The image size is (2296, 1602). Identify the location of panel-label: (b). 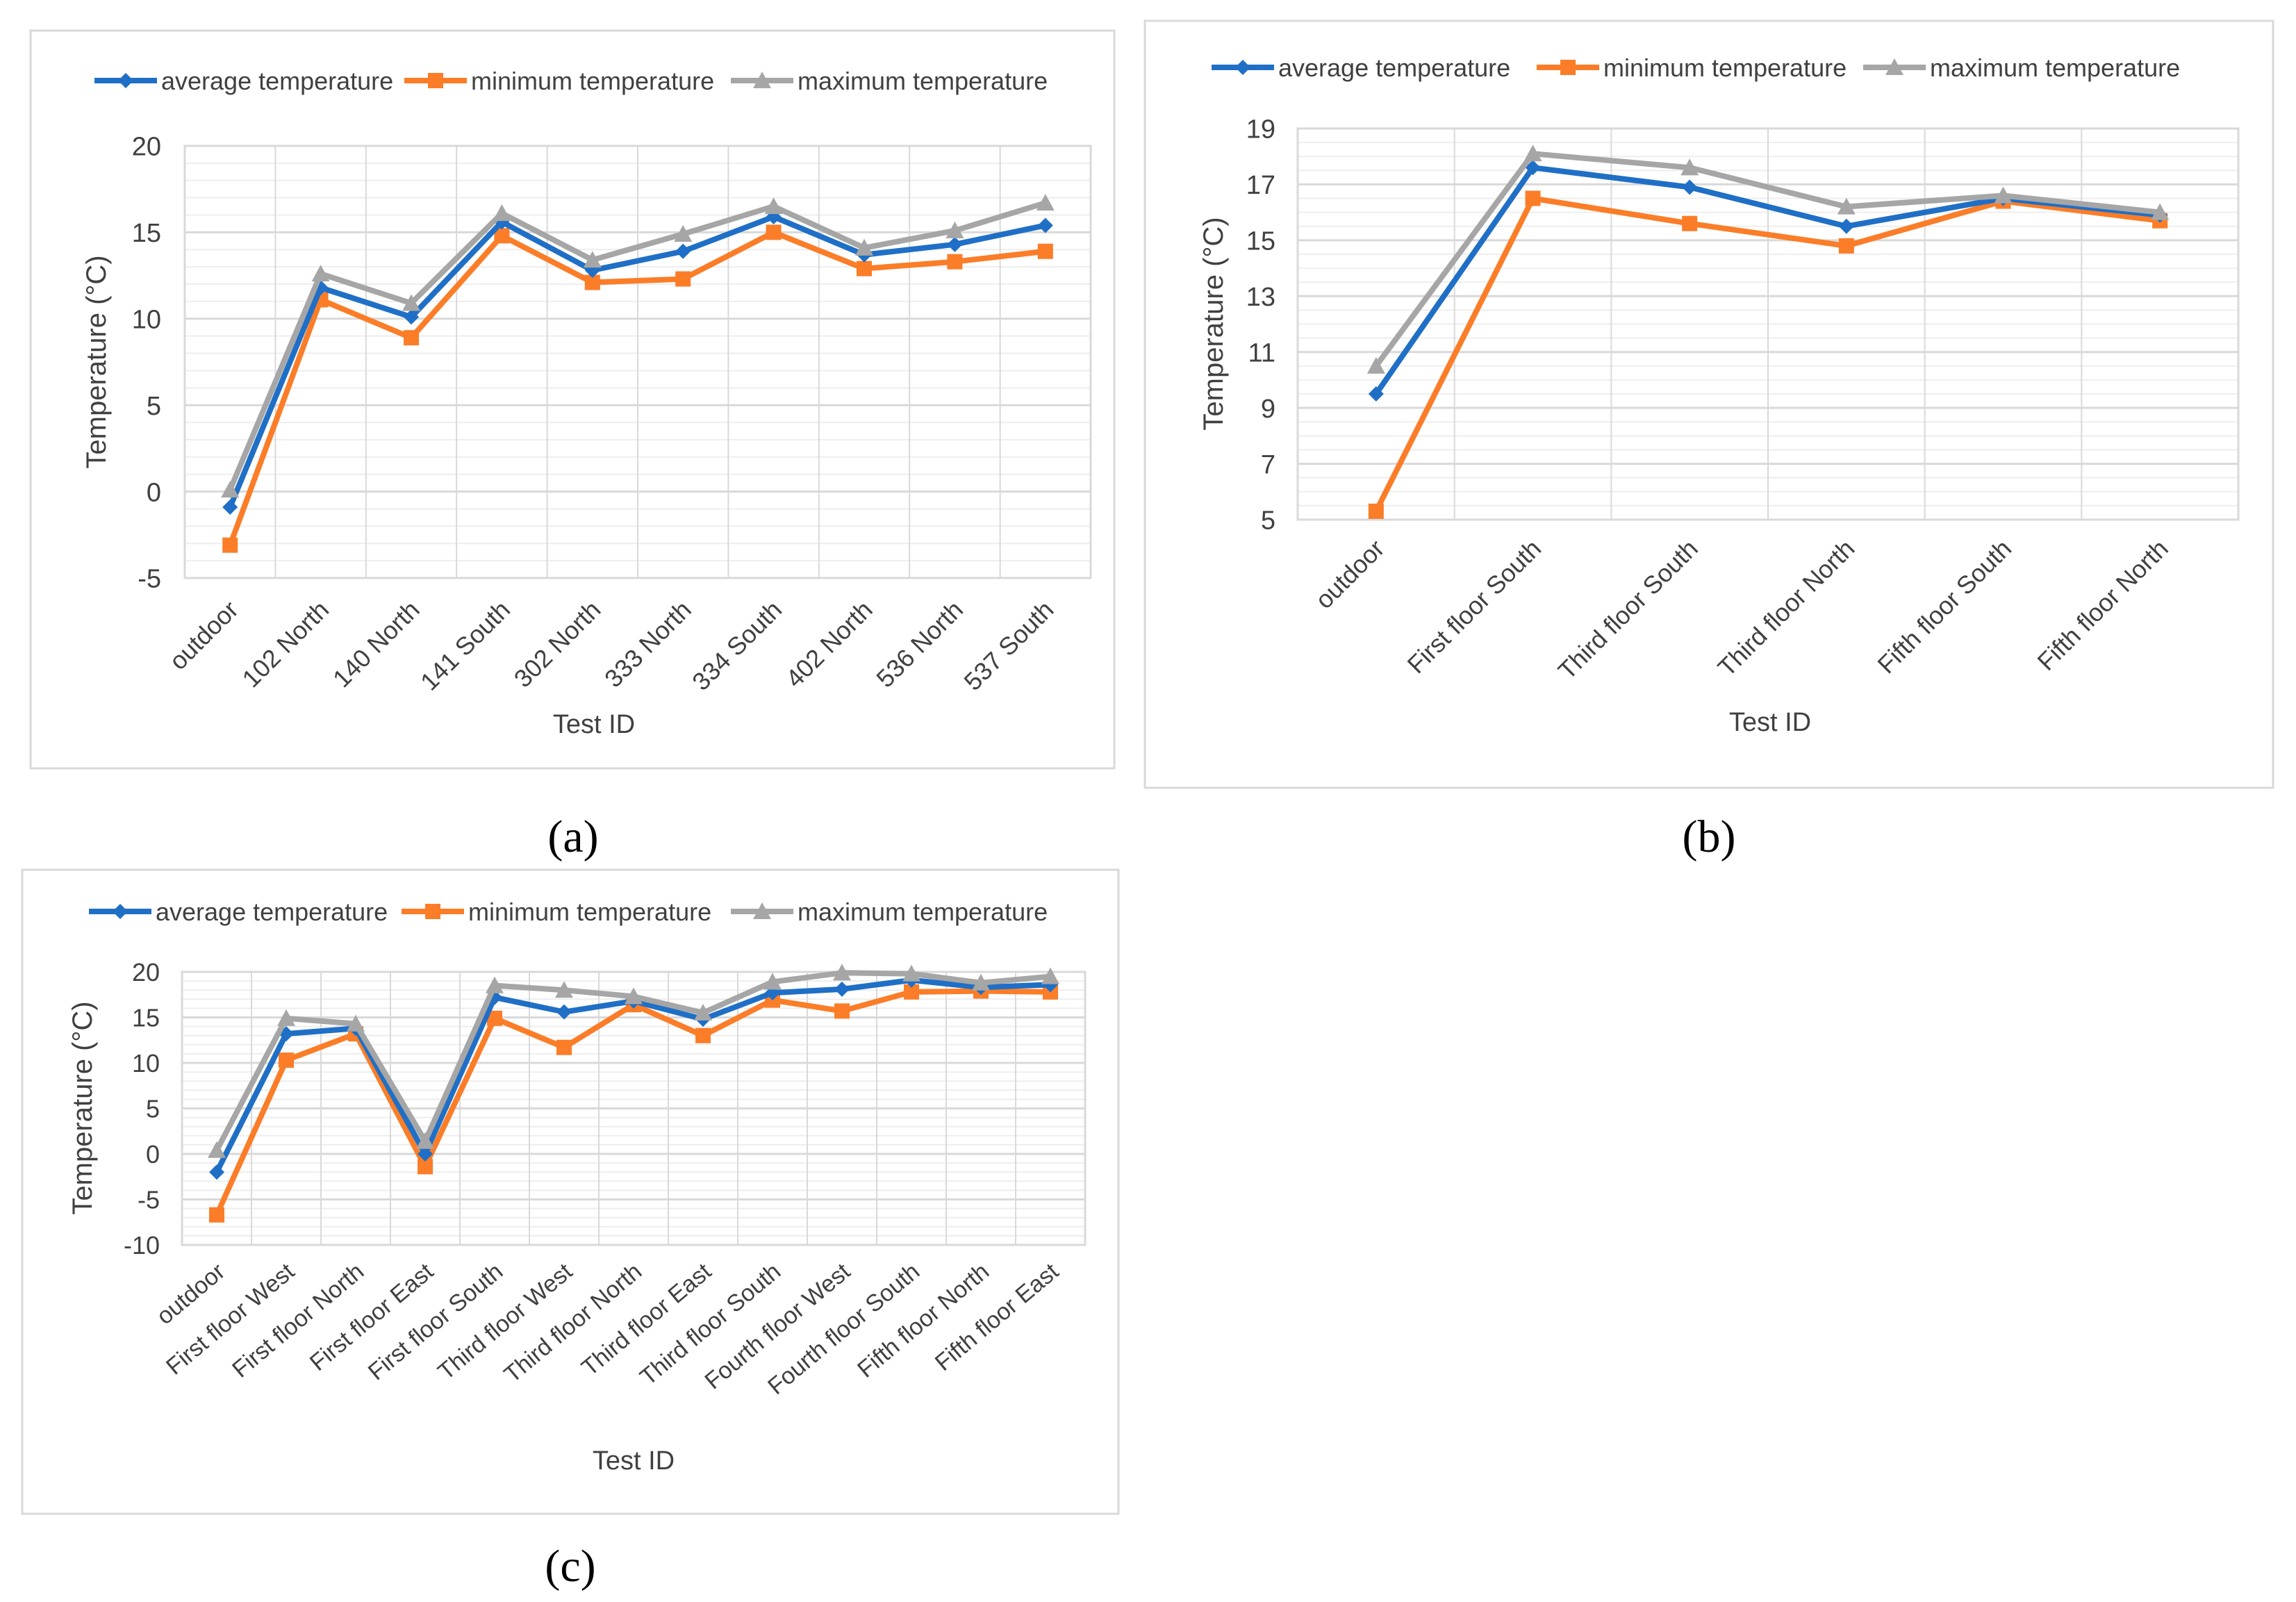
(1710, 836).